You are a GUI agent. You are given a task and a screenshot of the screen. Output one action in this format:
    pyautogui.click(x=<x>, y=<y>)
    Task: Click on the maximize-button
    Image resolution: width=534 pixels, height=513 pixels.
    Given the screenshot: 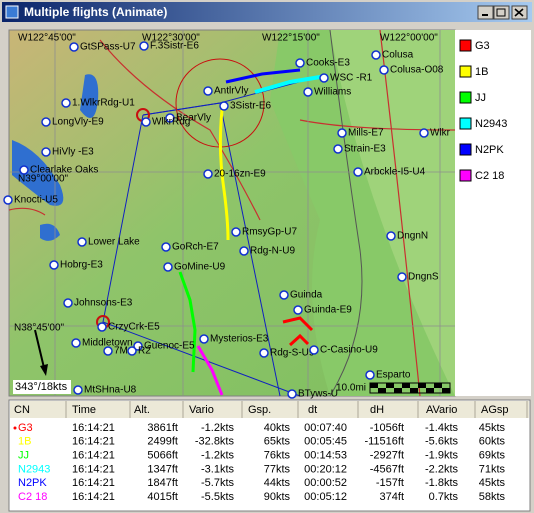 What is the action you would take?
    pyautogui.click(x=501, y=12)
    